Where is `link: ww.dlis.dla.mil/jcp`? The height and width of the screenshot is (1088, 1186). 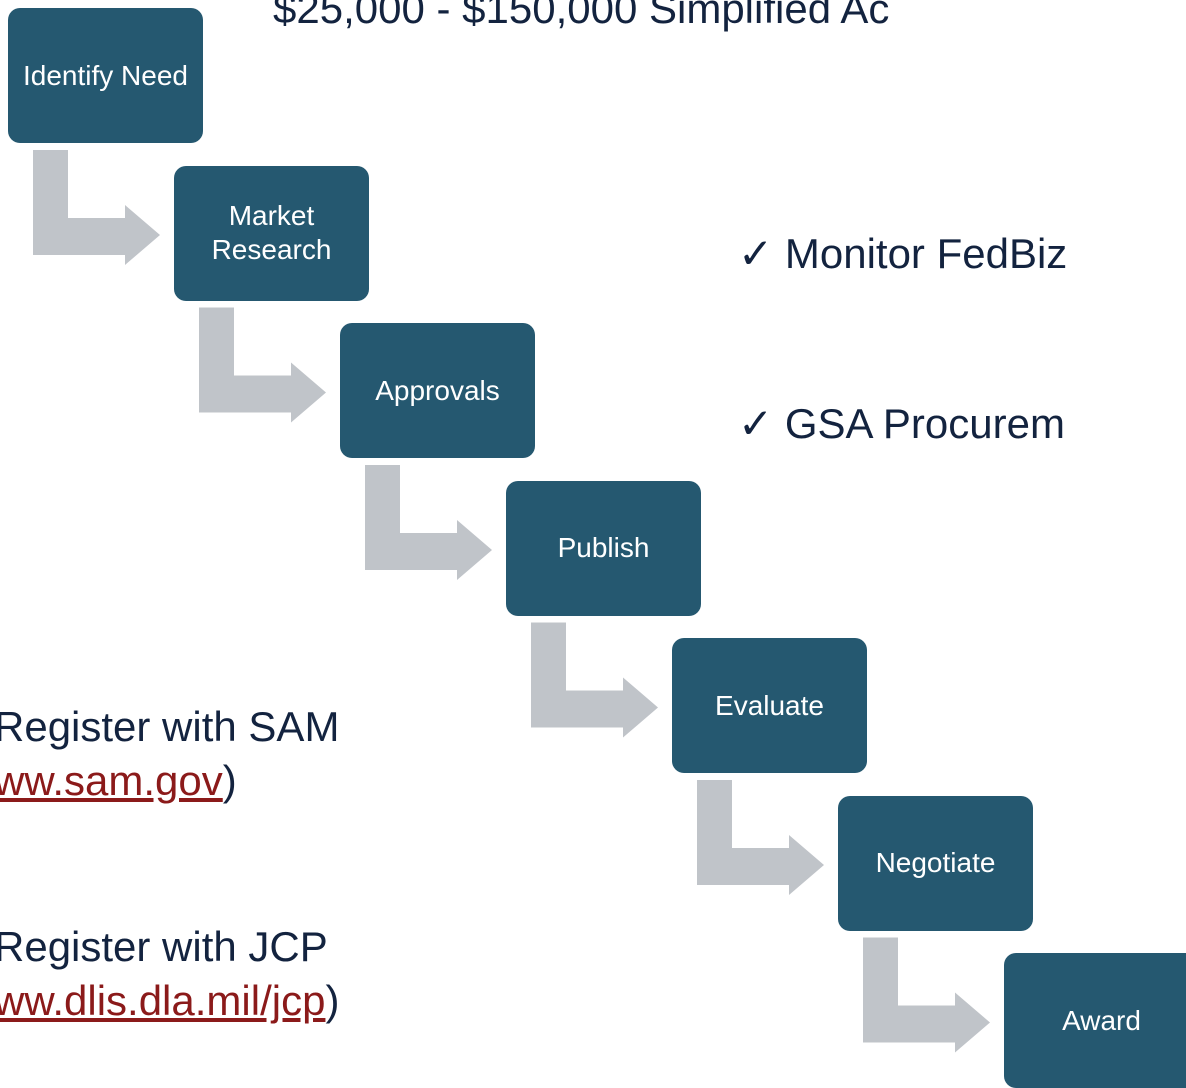
link: ww.dlis.dla.mil/jcp is located at coordinates (163, 1000).